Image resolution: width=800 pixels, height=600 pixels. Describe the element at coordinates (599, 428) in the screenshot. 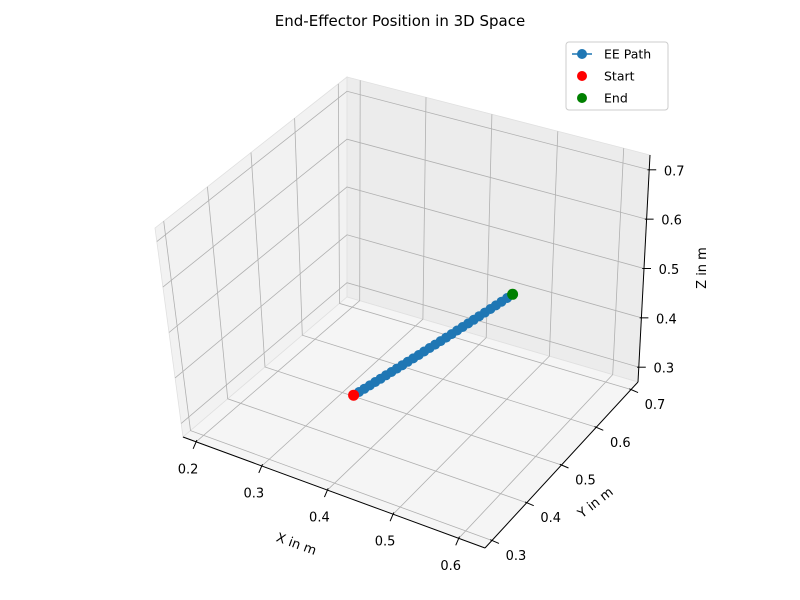

I see `y-tick-3-mark` at that location.